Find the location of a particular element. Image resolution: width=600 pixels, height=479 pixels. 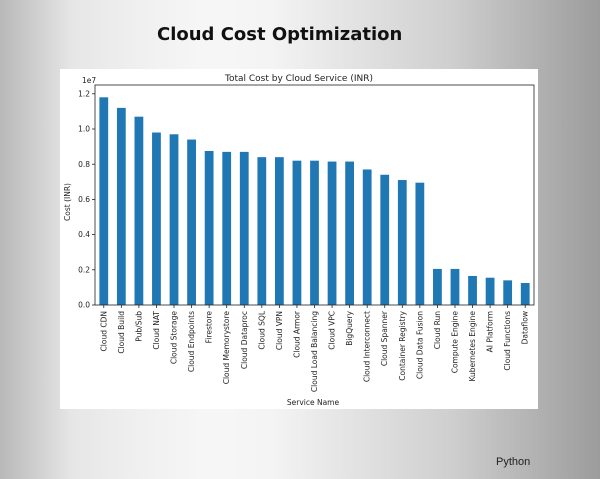

x-tick-label: Cloud Spanner is located at coordinates (384, 338).